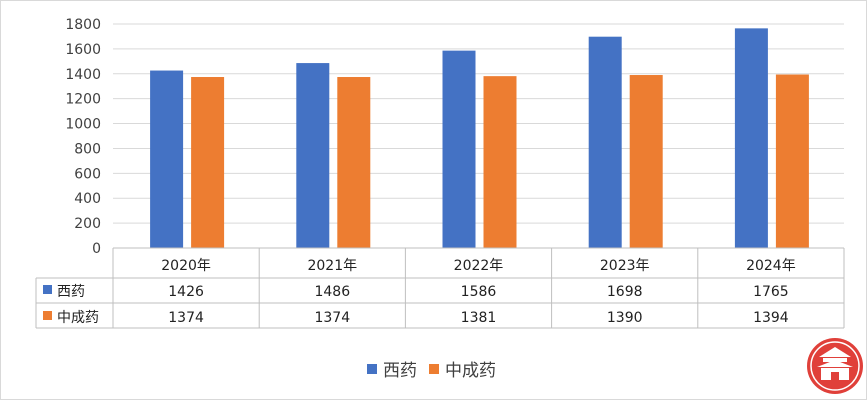 The image size is (867, 401). Describe the element at coordinates (479, 292) in the screenshot. I see `data-value-label: 1586` at that location.